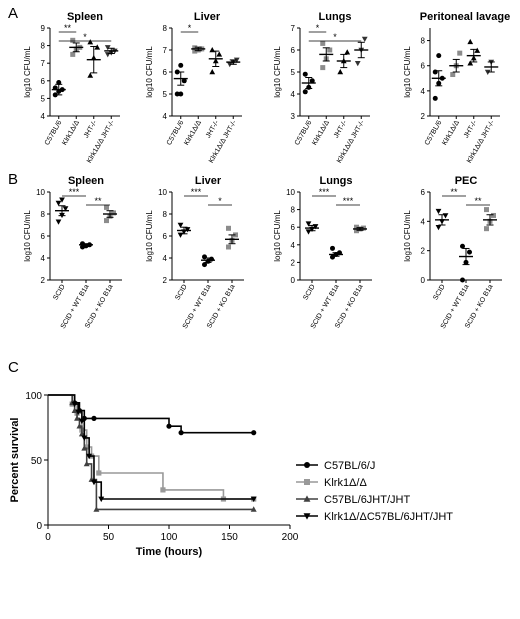  I want to click on y-tick-label: 7, so click(165, 50).